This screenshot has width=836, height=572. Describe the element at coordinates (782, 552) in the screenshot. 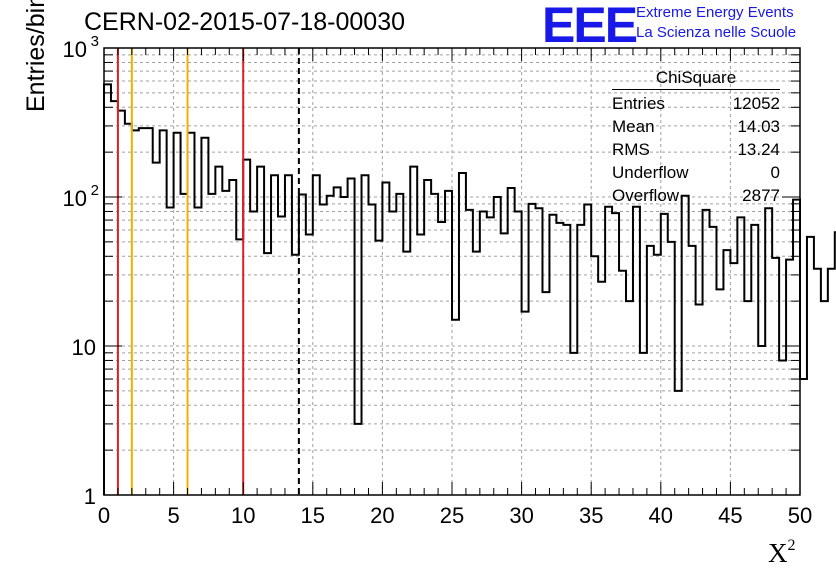

I see `x-axis-label: X2` at that location.